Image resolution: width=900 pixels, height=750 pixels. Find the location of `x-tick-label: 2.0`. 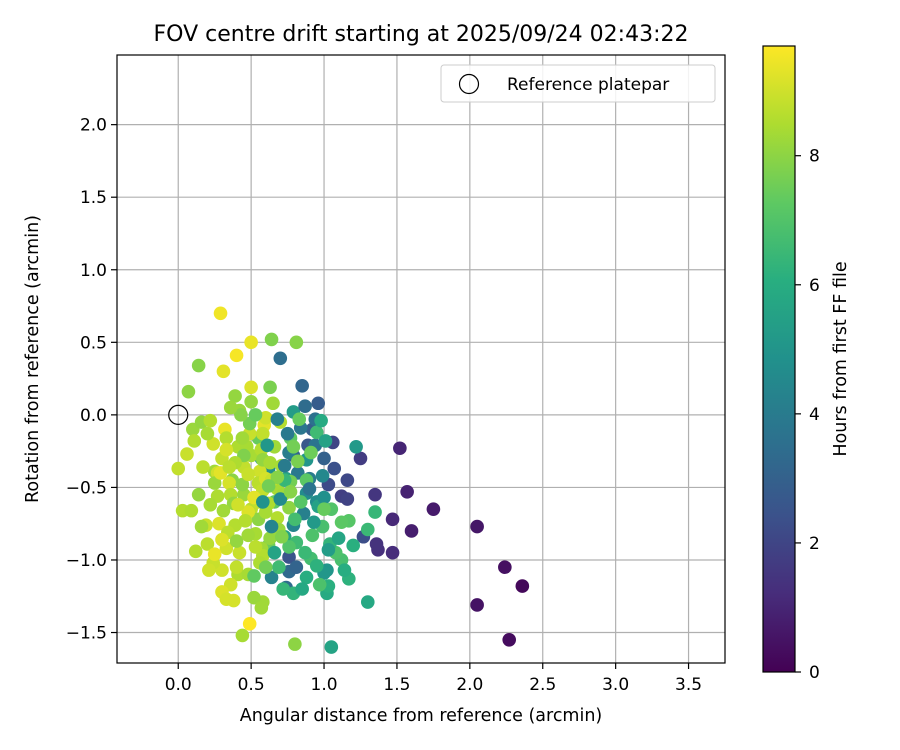

x-tick-label: 2.0 is located at coordinates (469, 685).